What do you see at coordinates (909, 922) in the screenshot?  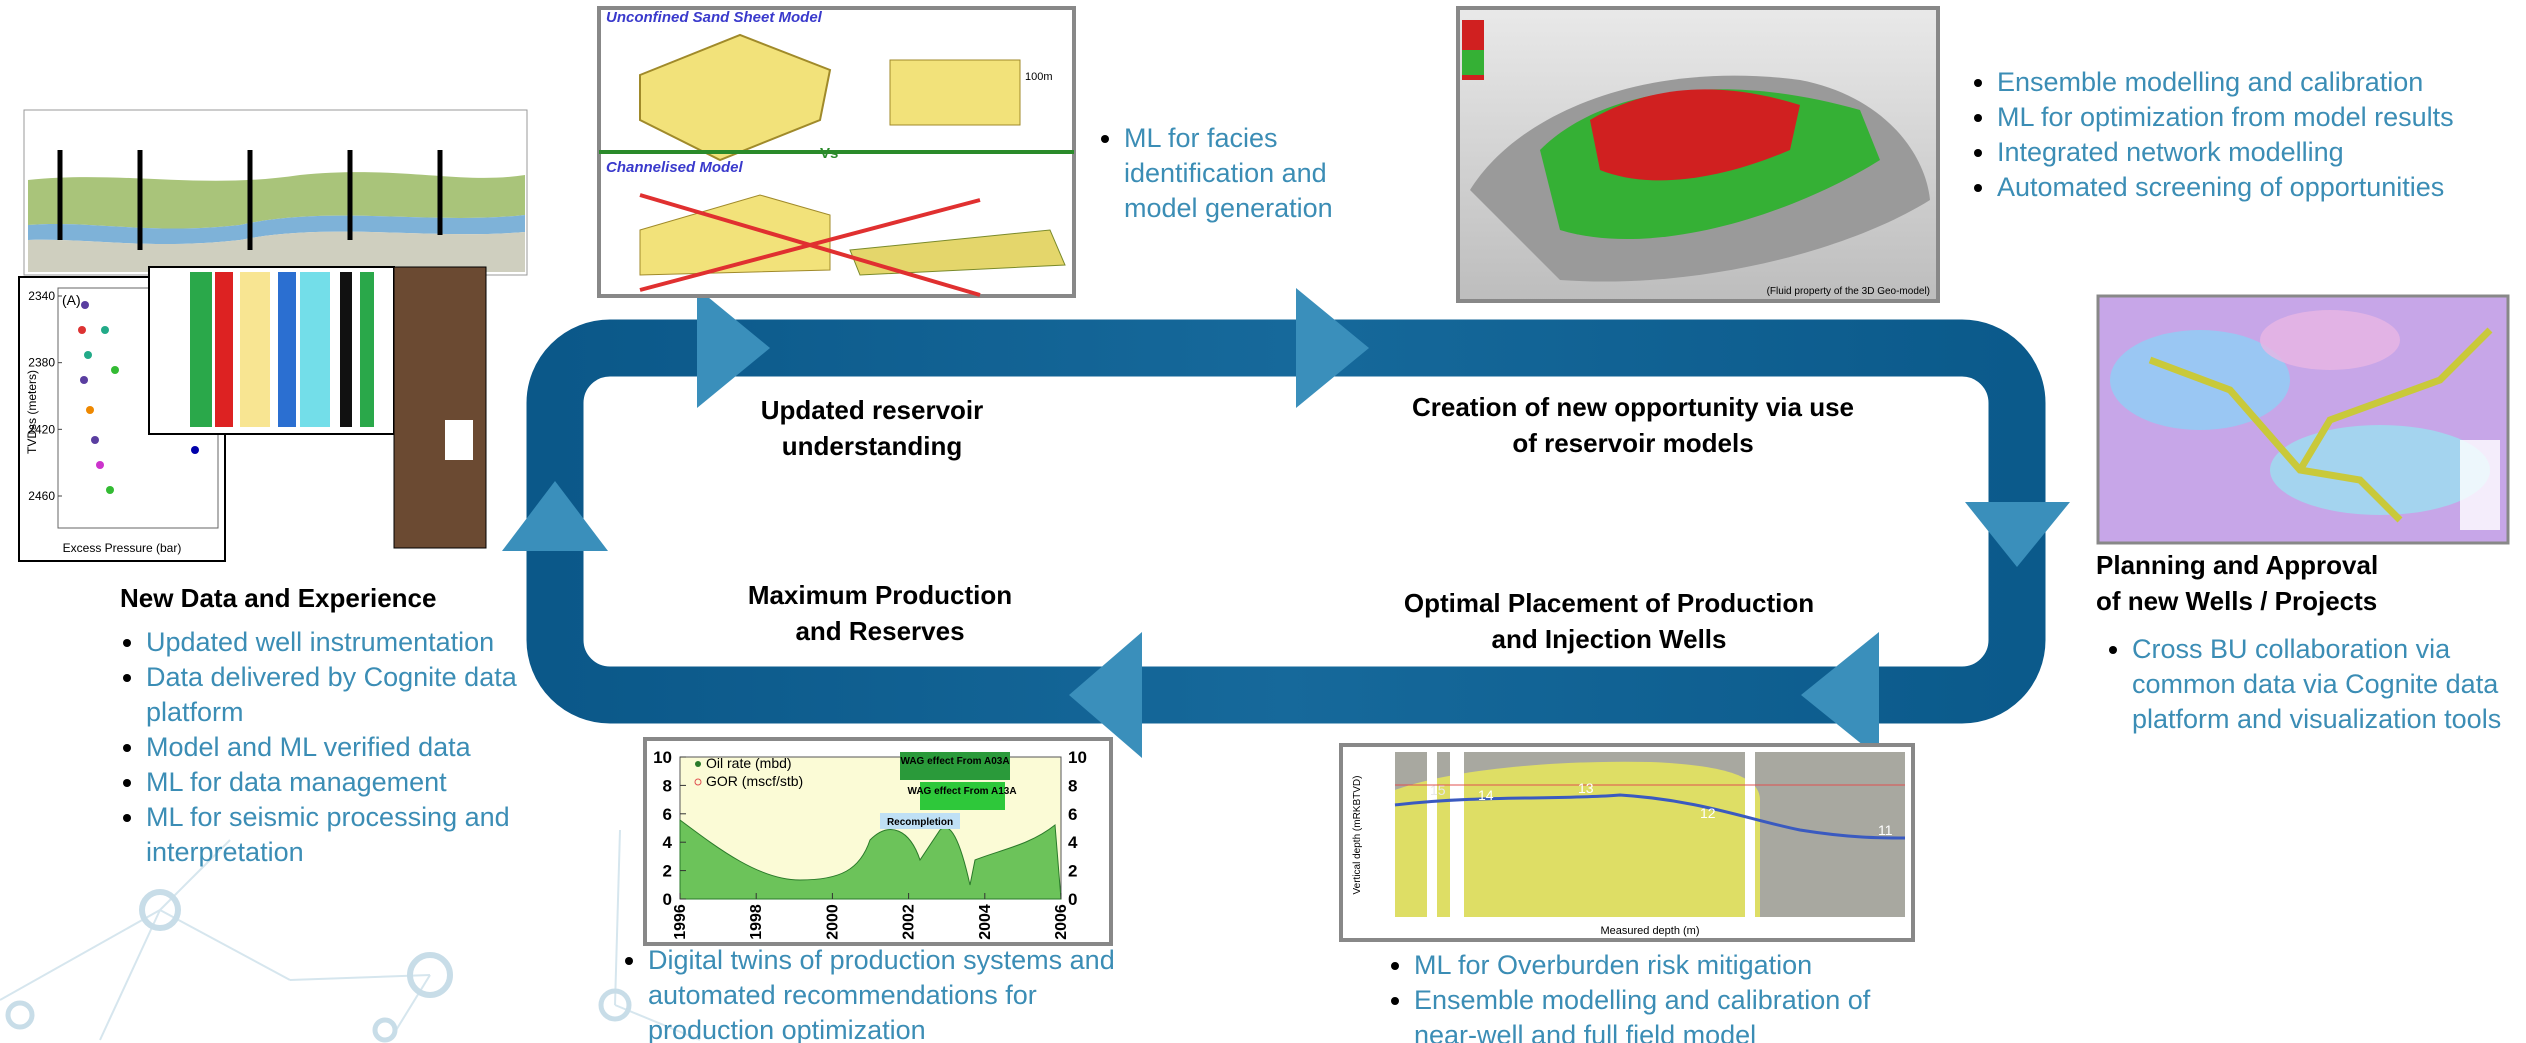 I see `x-tick-label: 2002` at bounding box center [909, 922].